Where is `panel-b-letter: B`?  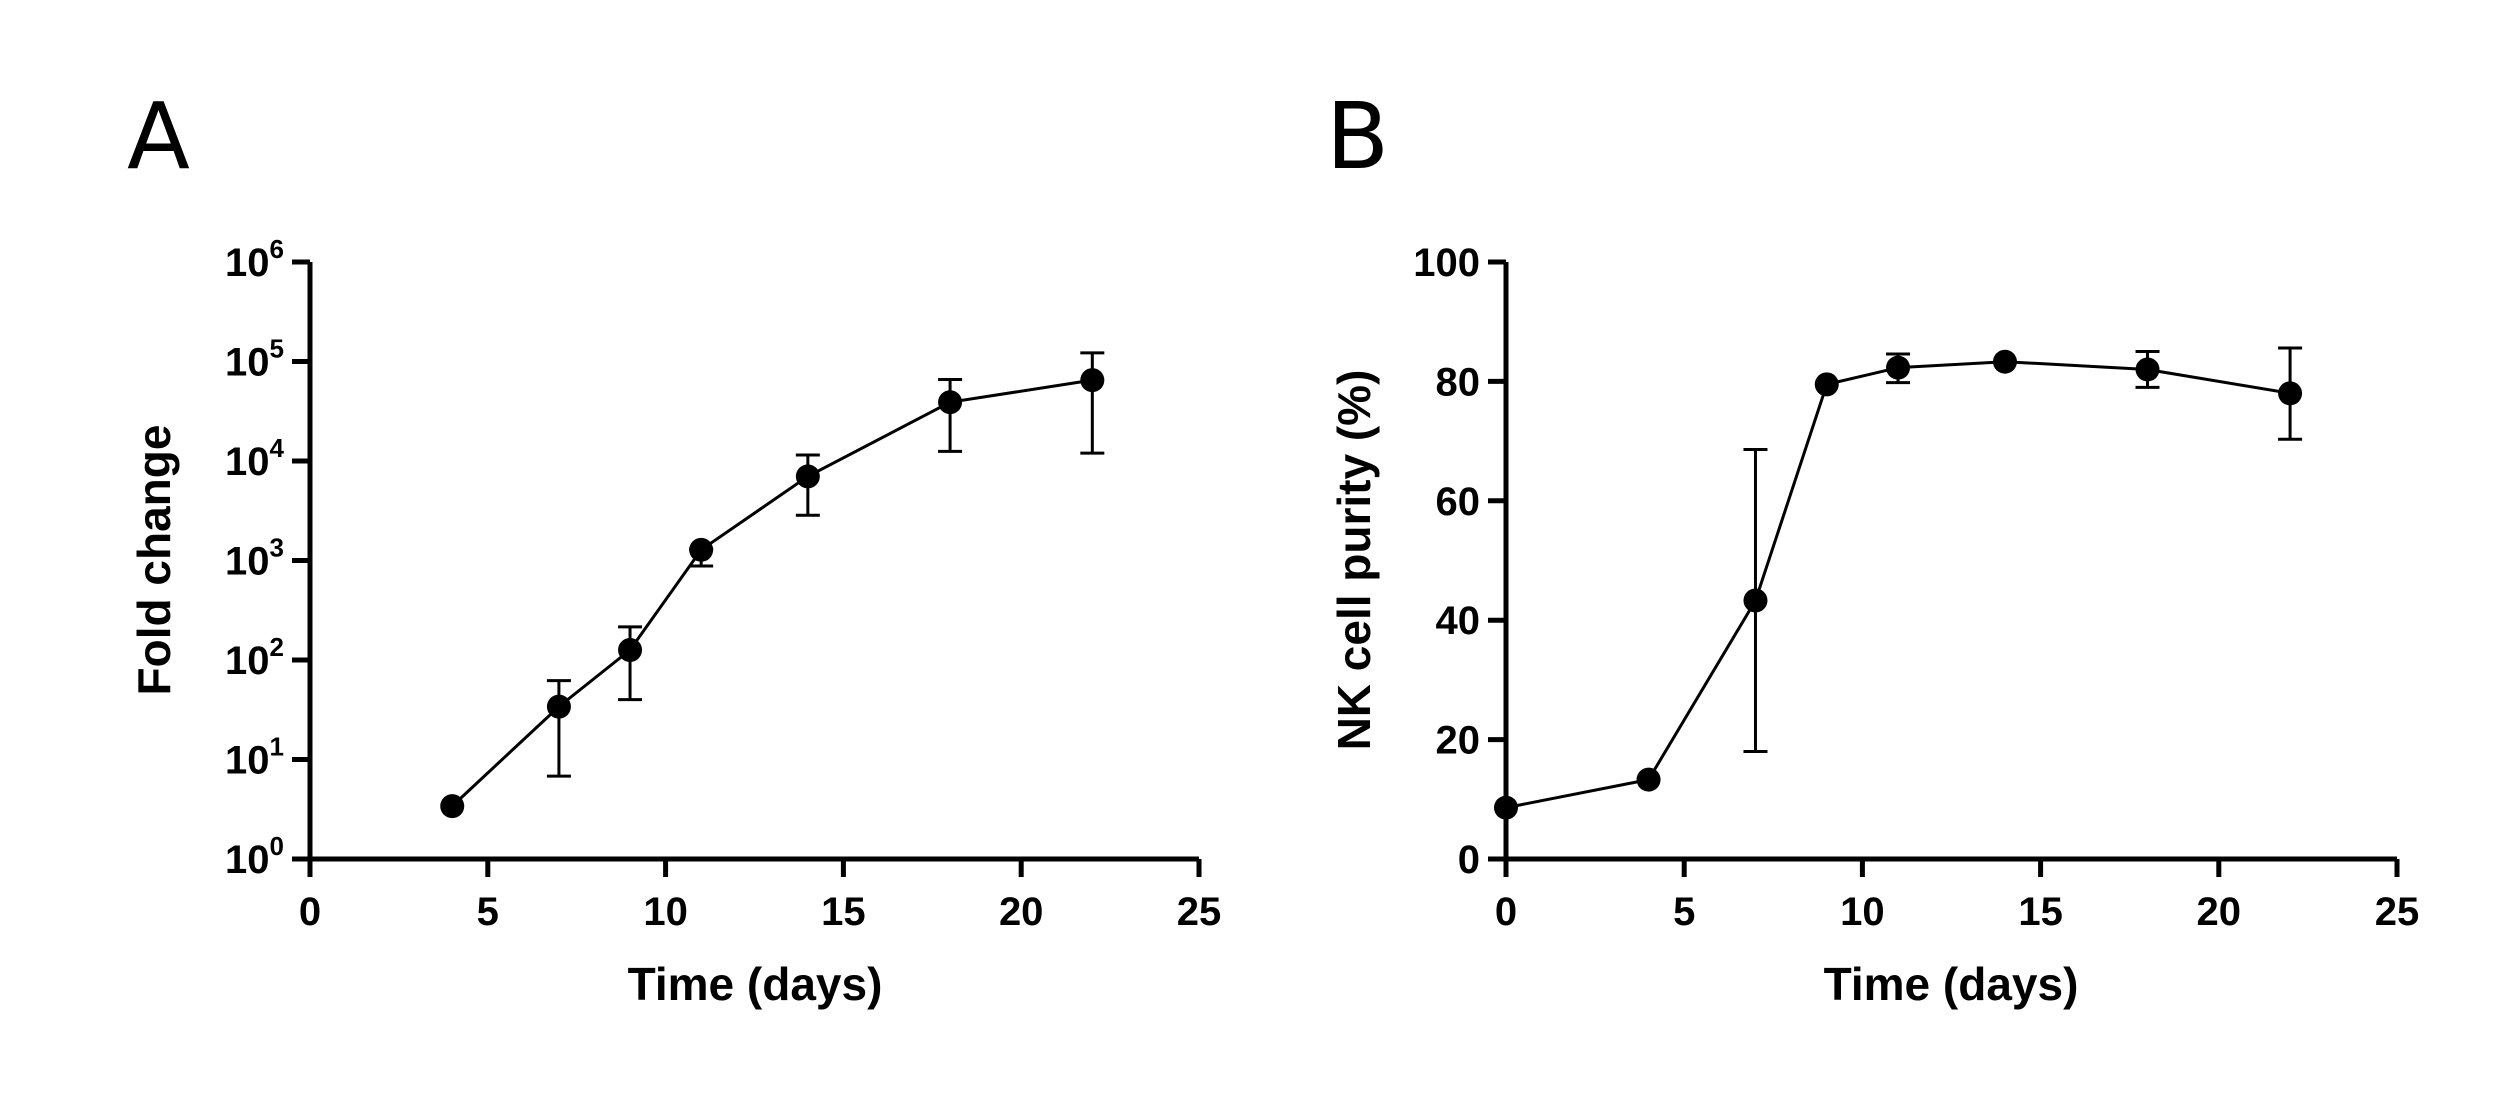 panel-b-letter: B is located at coordinates (1357, 136).